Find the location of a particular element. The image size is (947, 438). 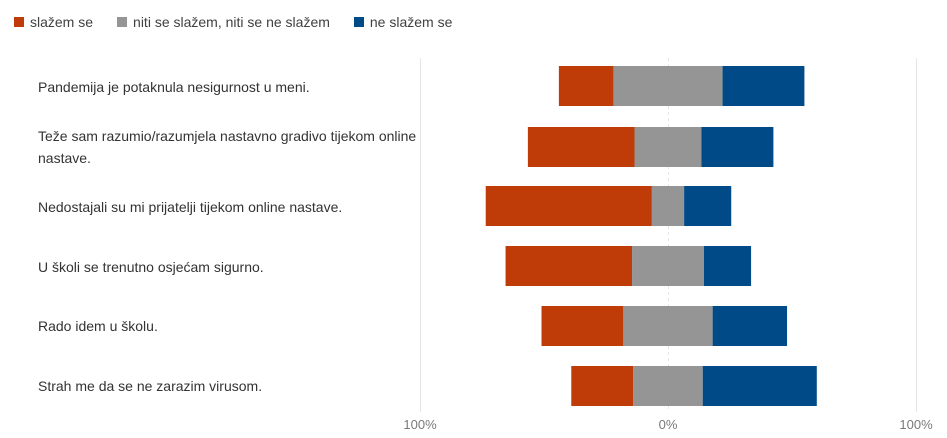

legend-item-neutral: niti se slažem, niti se ne slažem is located at coordinates (223, 22).